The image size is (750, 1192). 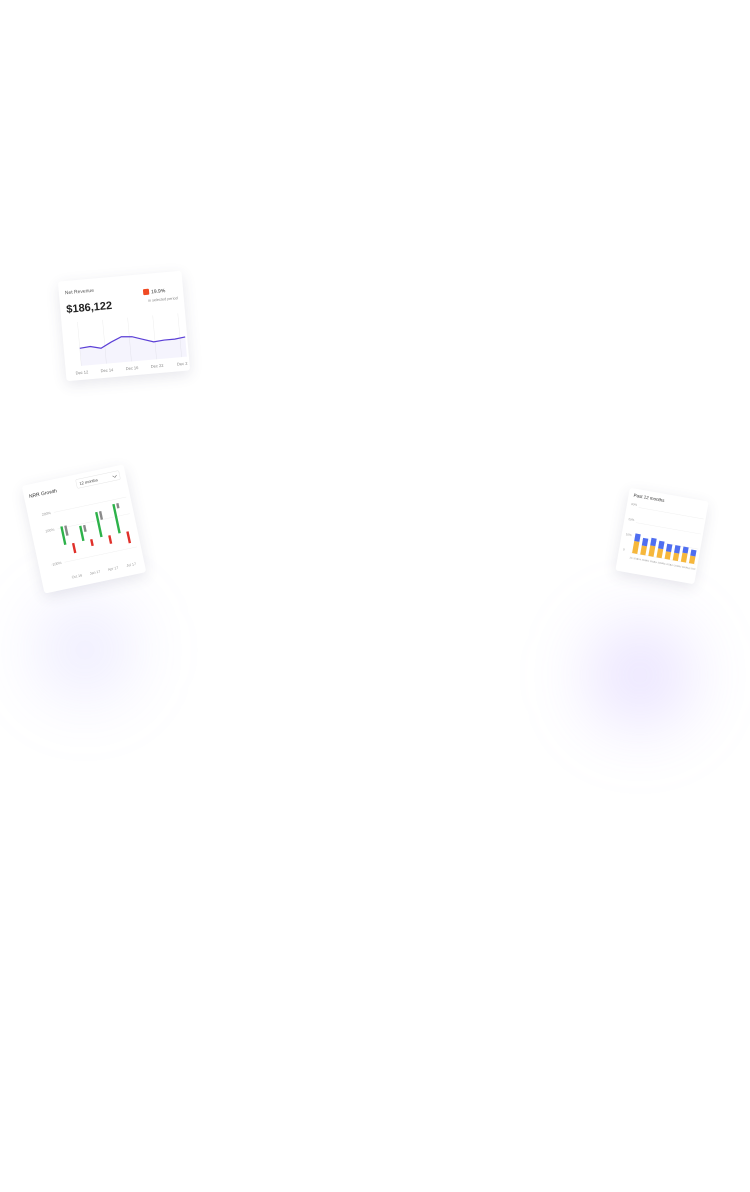 I want to click on y-tick-label: 10%, so click(x=628, y=534).